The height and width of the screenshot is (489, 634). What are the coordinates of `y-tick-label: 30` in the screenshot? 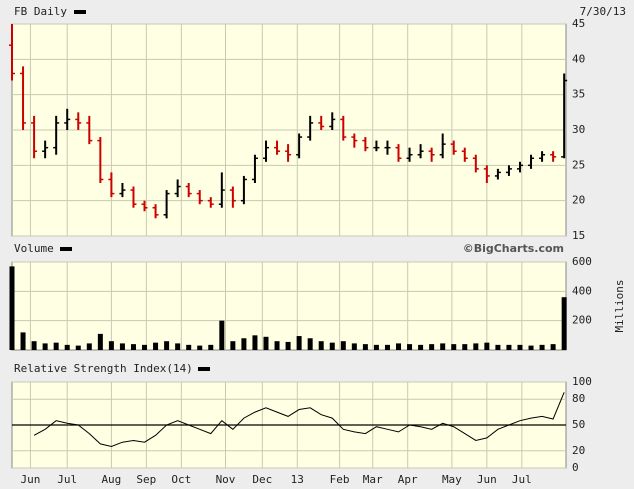 It's located at (578, 129).